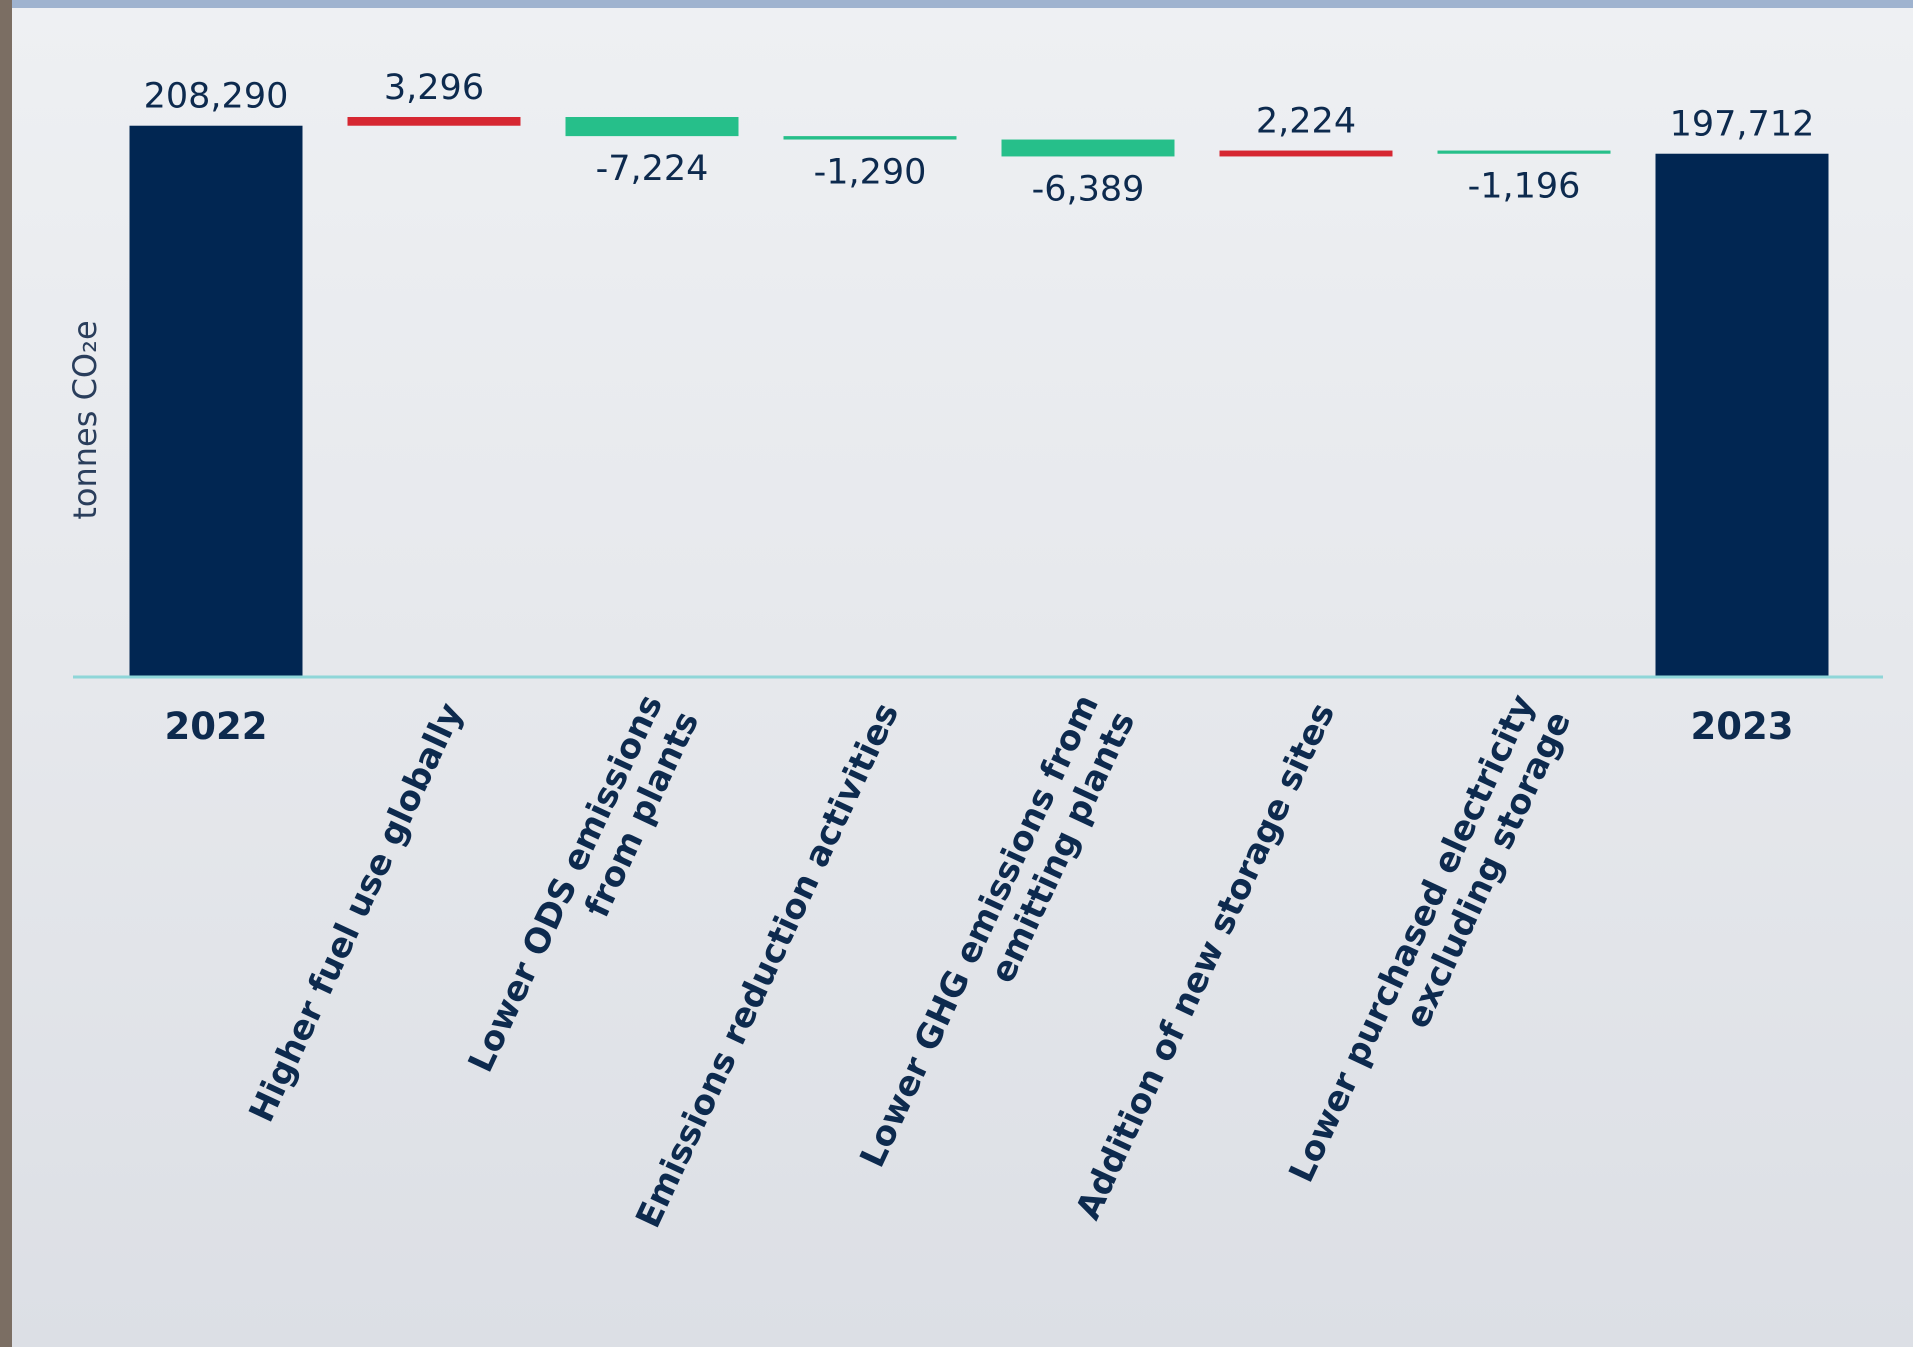  I want to click on left-edge, so click(6, 673).